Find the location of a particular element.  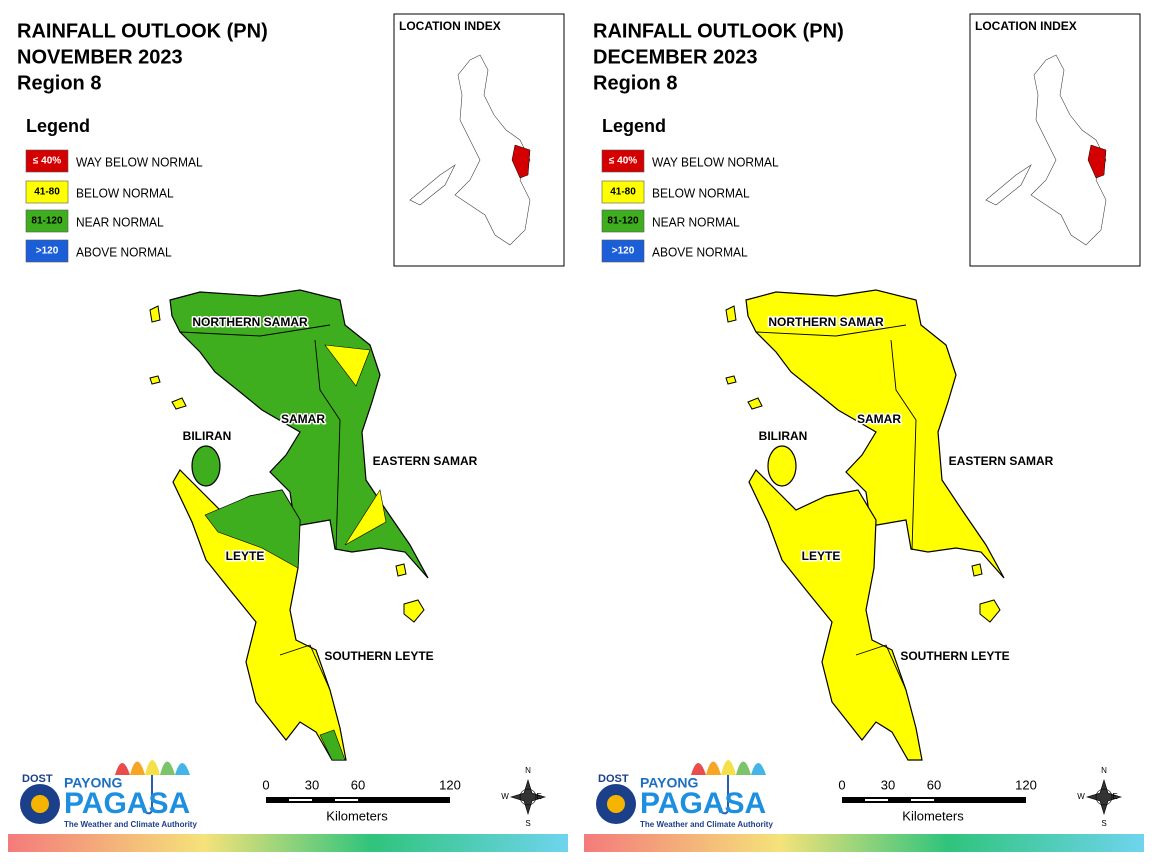

legend-label: ABOVE NORMAL is located at coordinates (124, 252).